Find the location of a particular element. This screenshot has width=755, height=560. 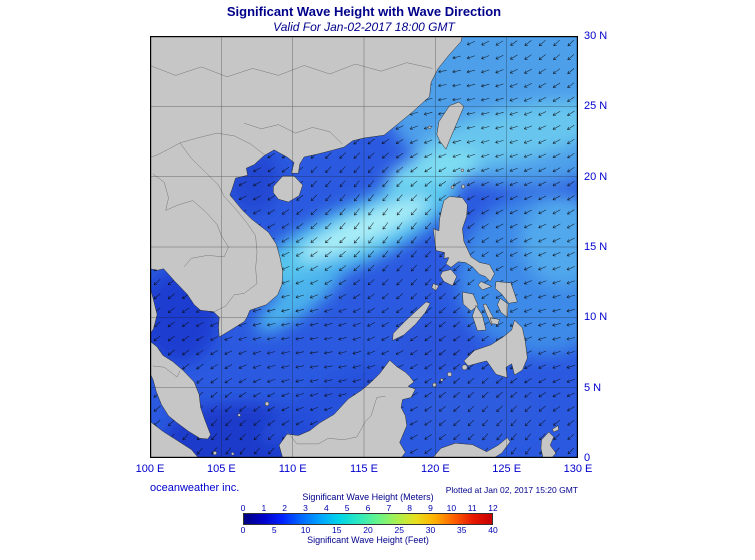

lat-label: 10 N is located at coordinates (596, 317).